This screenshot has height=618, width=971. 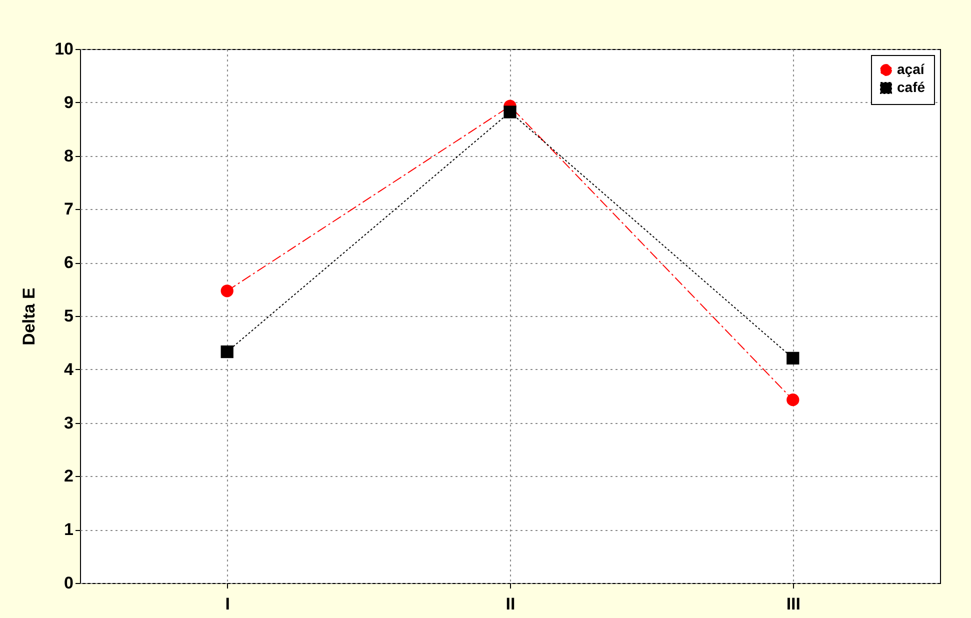 I want to click on y-tick-label: 4, so click(x=69, y=369).